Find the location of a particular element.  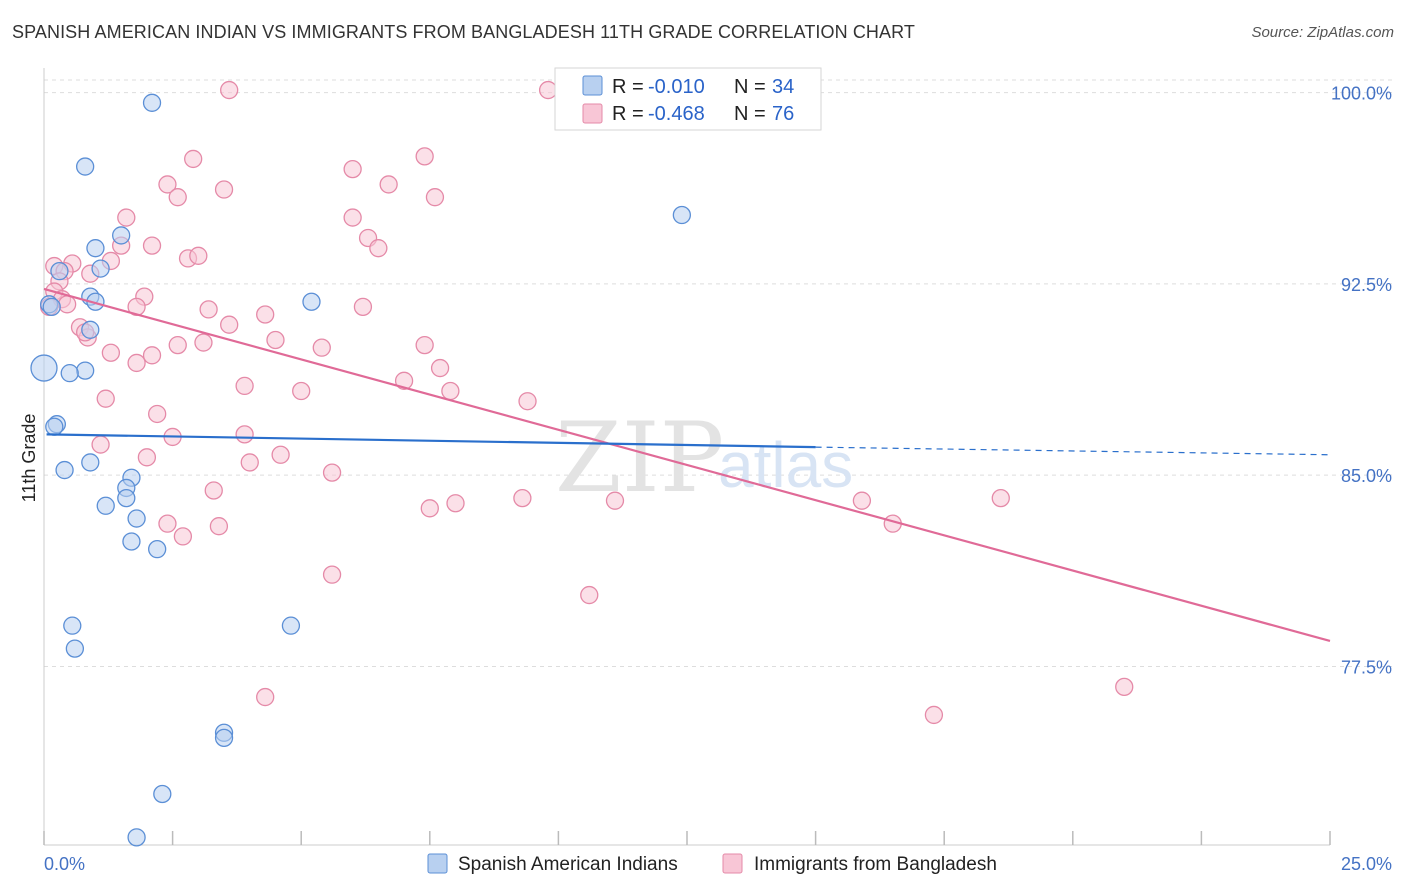

watermark: ZIP atlas is located at coordinates (704, 458).